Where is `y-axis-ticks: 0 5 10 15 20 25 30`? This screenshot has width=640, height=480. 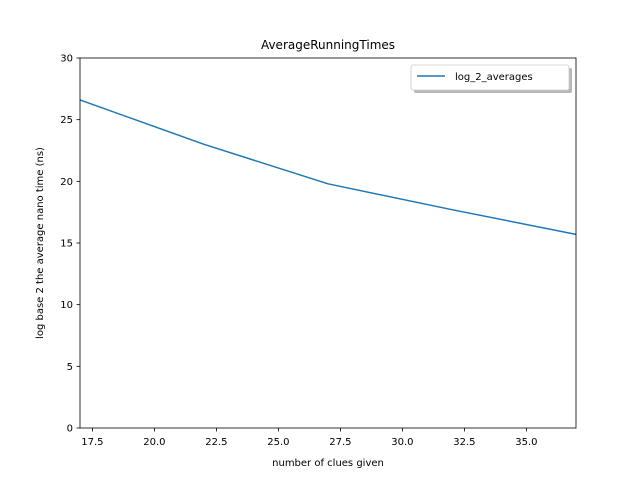 y-axis-ticks: 0 5 10 15 20 25 30 is located at coordinates (70, 244).